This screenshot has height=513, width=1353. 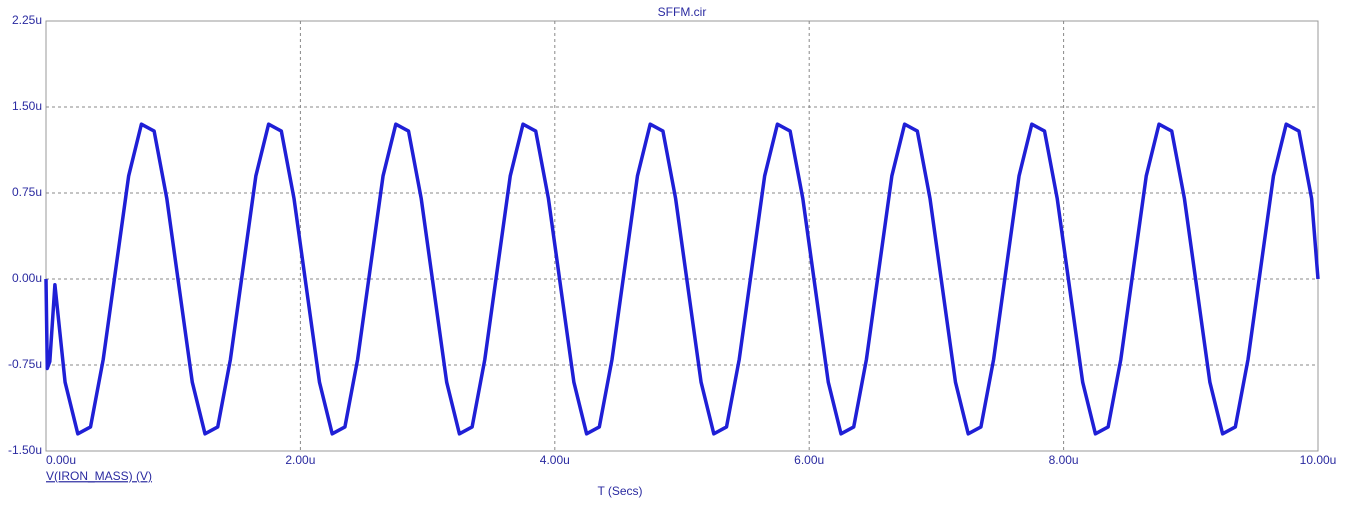 What do you see at coordinates (809, 460) in the screenshot?
I see `x-tick-label: 6.00u` at bounding box center [809, 460].